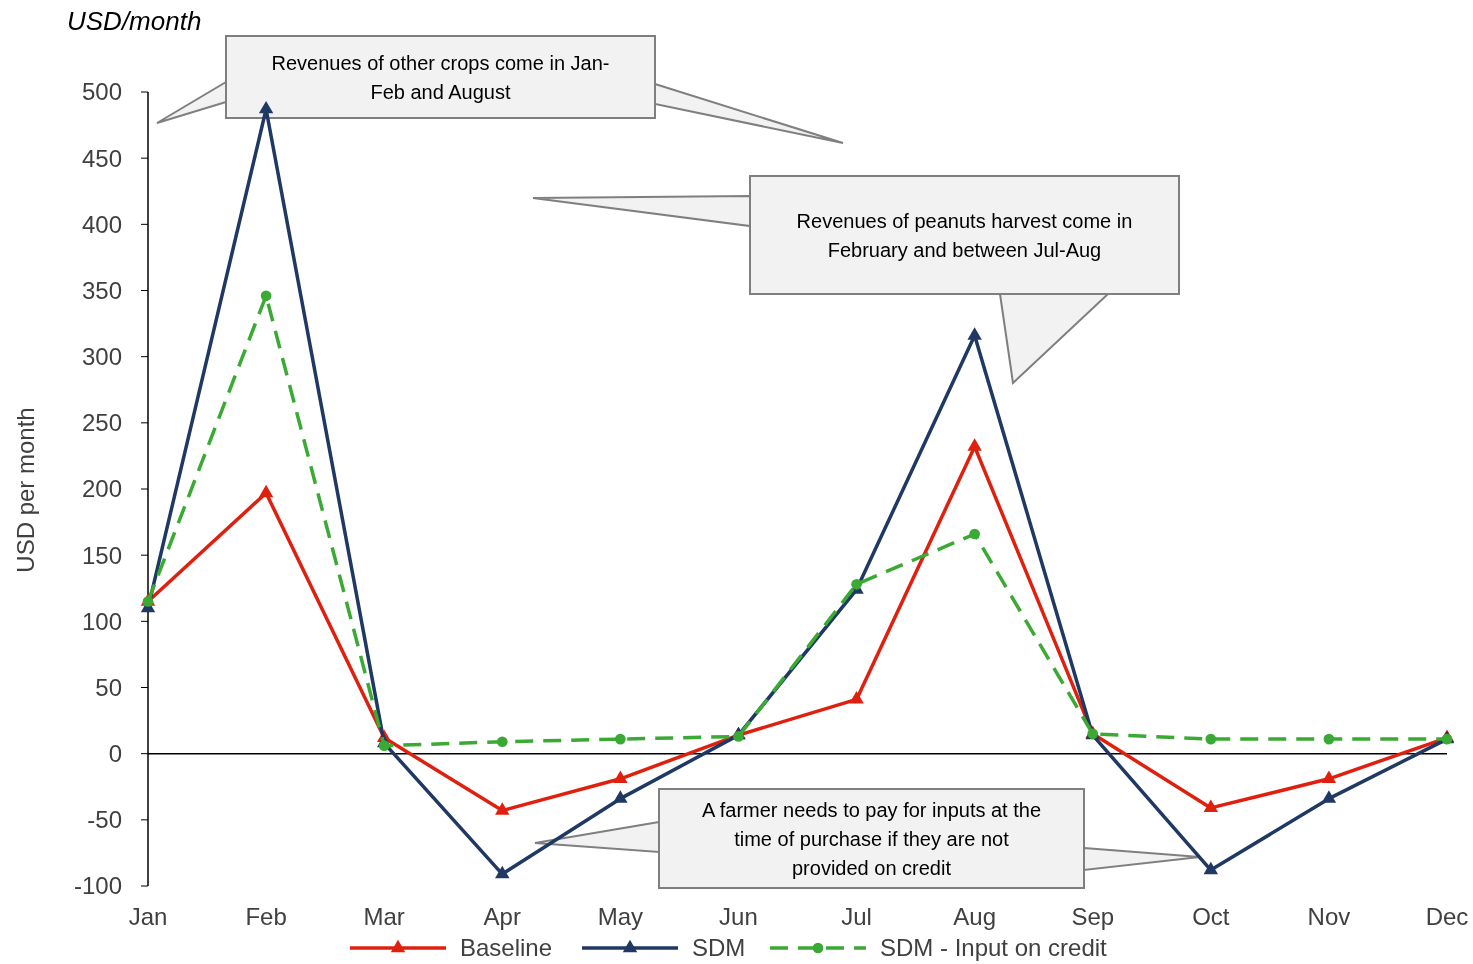 The image size is (1473, 964). Describe the element at coordinates (101, 489) in the screenshot. I see `y-tick-label: 200` at that location.